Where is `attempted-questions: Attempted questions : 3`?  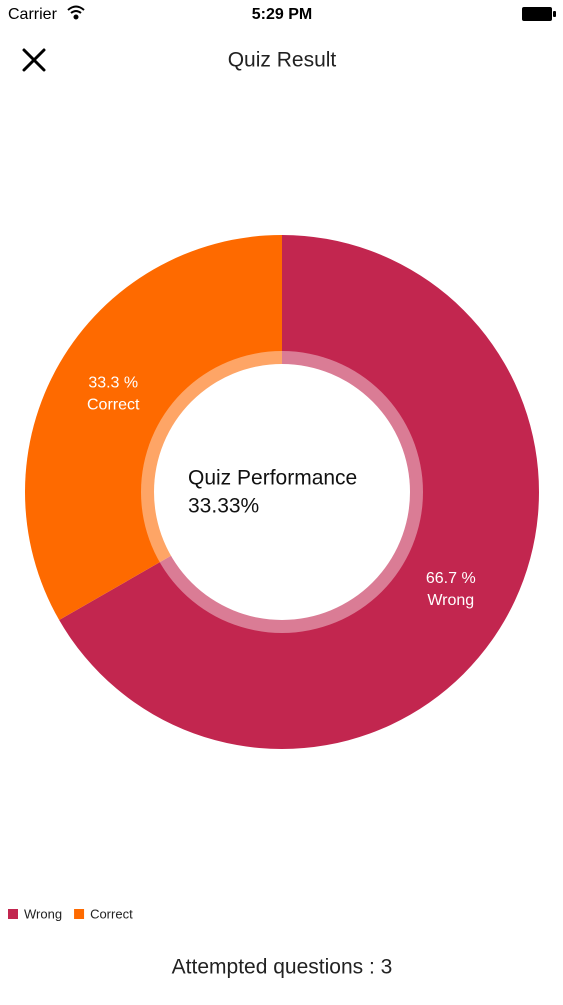 attempted-questions: Attempted questions : 3 is located at coordinates (282, 967).